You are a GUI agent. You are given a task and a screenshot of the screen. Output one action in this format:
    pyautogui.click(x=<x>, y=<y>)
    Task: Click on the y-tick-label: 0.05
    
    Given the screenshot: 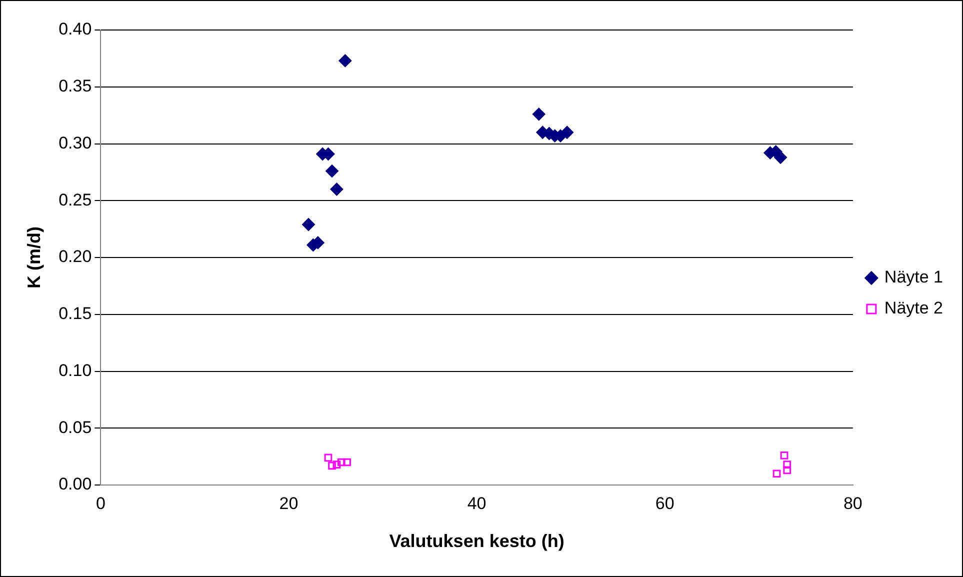 What is the action you would take?
    pyautogui.click(x=75, y=427)
    